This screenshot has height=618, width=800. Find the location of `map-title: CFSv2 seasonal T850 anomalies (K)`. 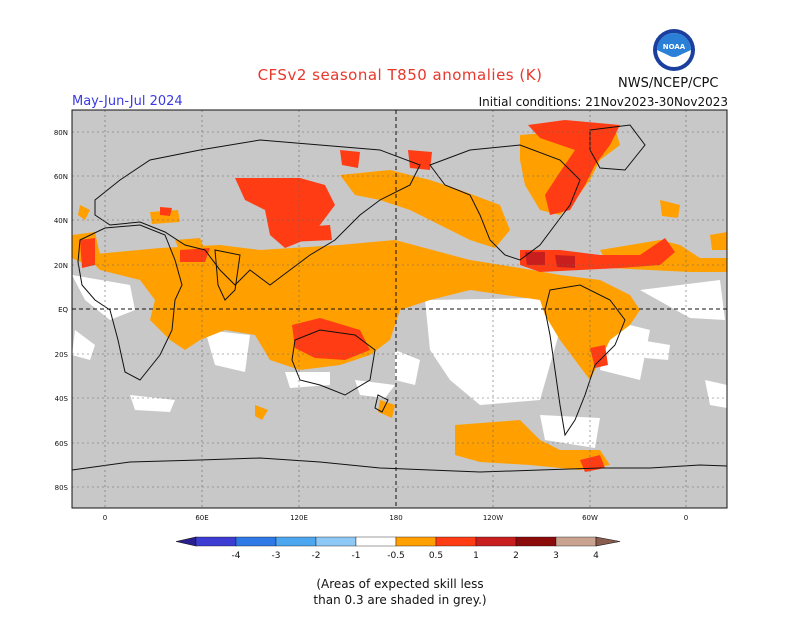

map-title: CFSv2 seasonal T850 anomalies (K) is located at coordinates (400, 75).